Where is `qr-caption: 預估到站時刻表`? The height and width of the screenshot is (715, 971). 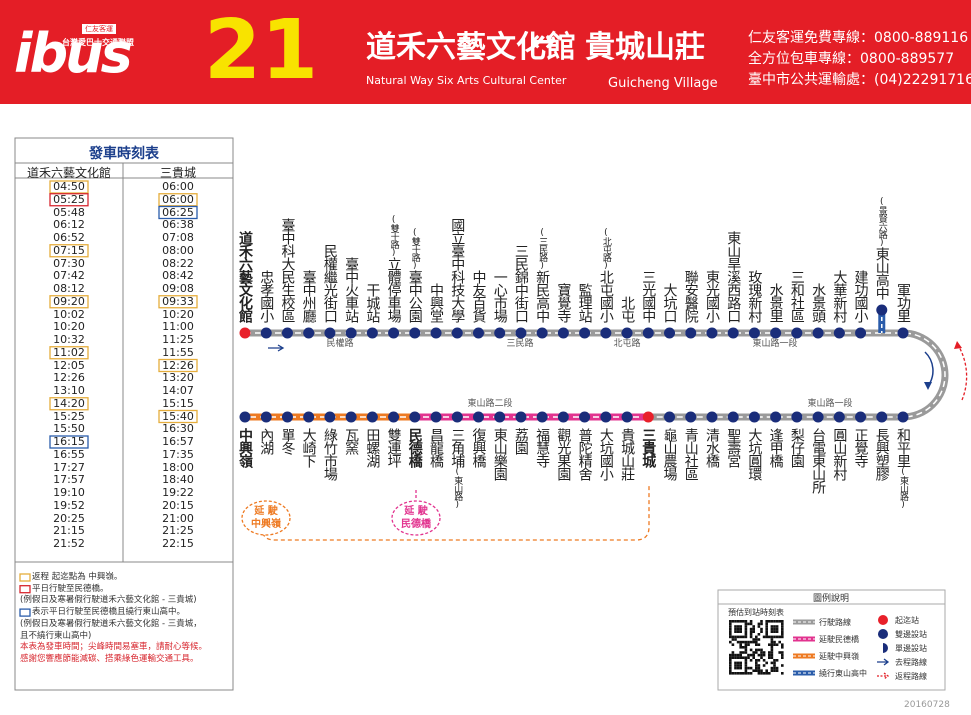 qr-caption: 預估到站時刻表 is located at coordinates (756, 612).